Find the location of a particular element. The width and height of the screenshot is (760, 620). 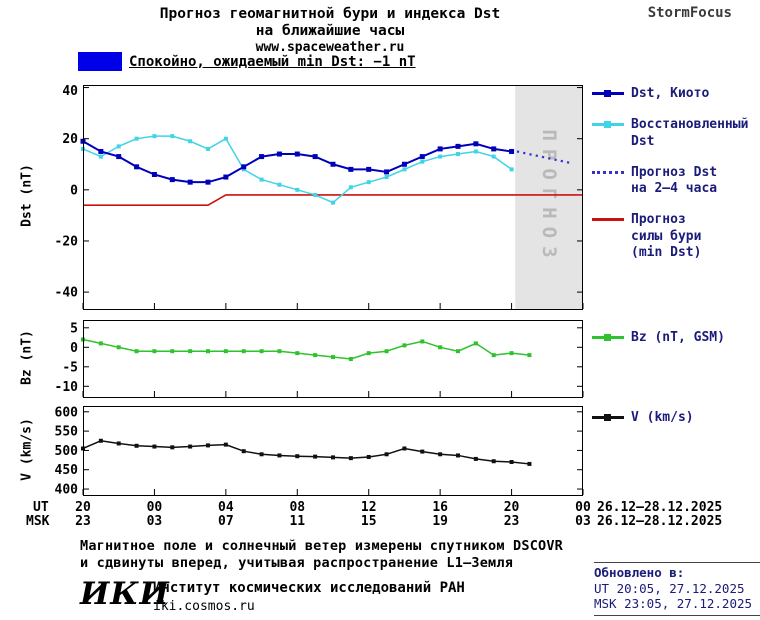

y-tick-label: 600 is located at coordinates (67, 413).